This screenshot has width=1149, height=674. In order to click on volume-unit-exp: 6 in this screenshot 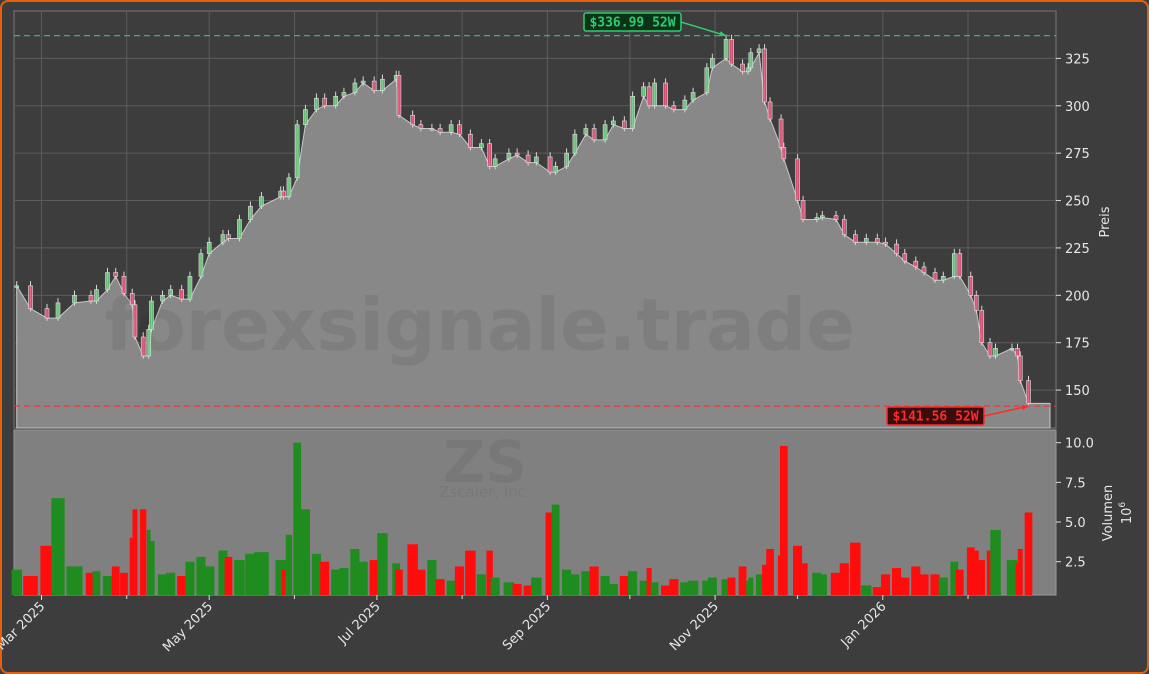, I will do `click(1123, 505)`.